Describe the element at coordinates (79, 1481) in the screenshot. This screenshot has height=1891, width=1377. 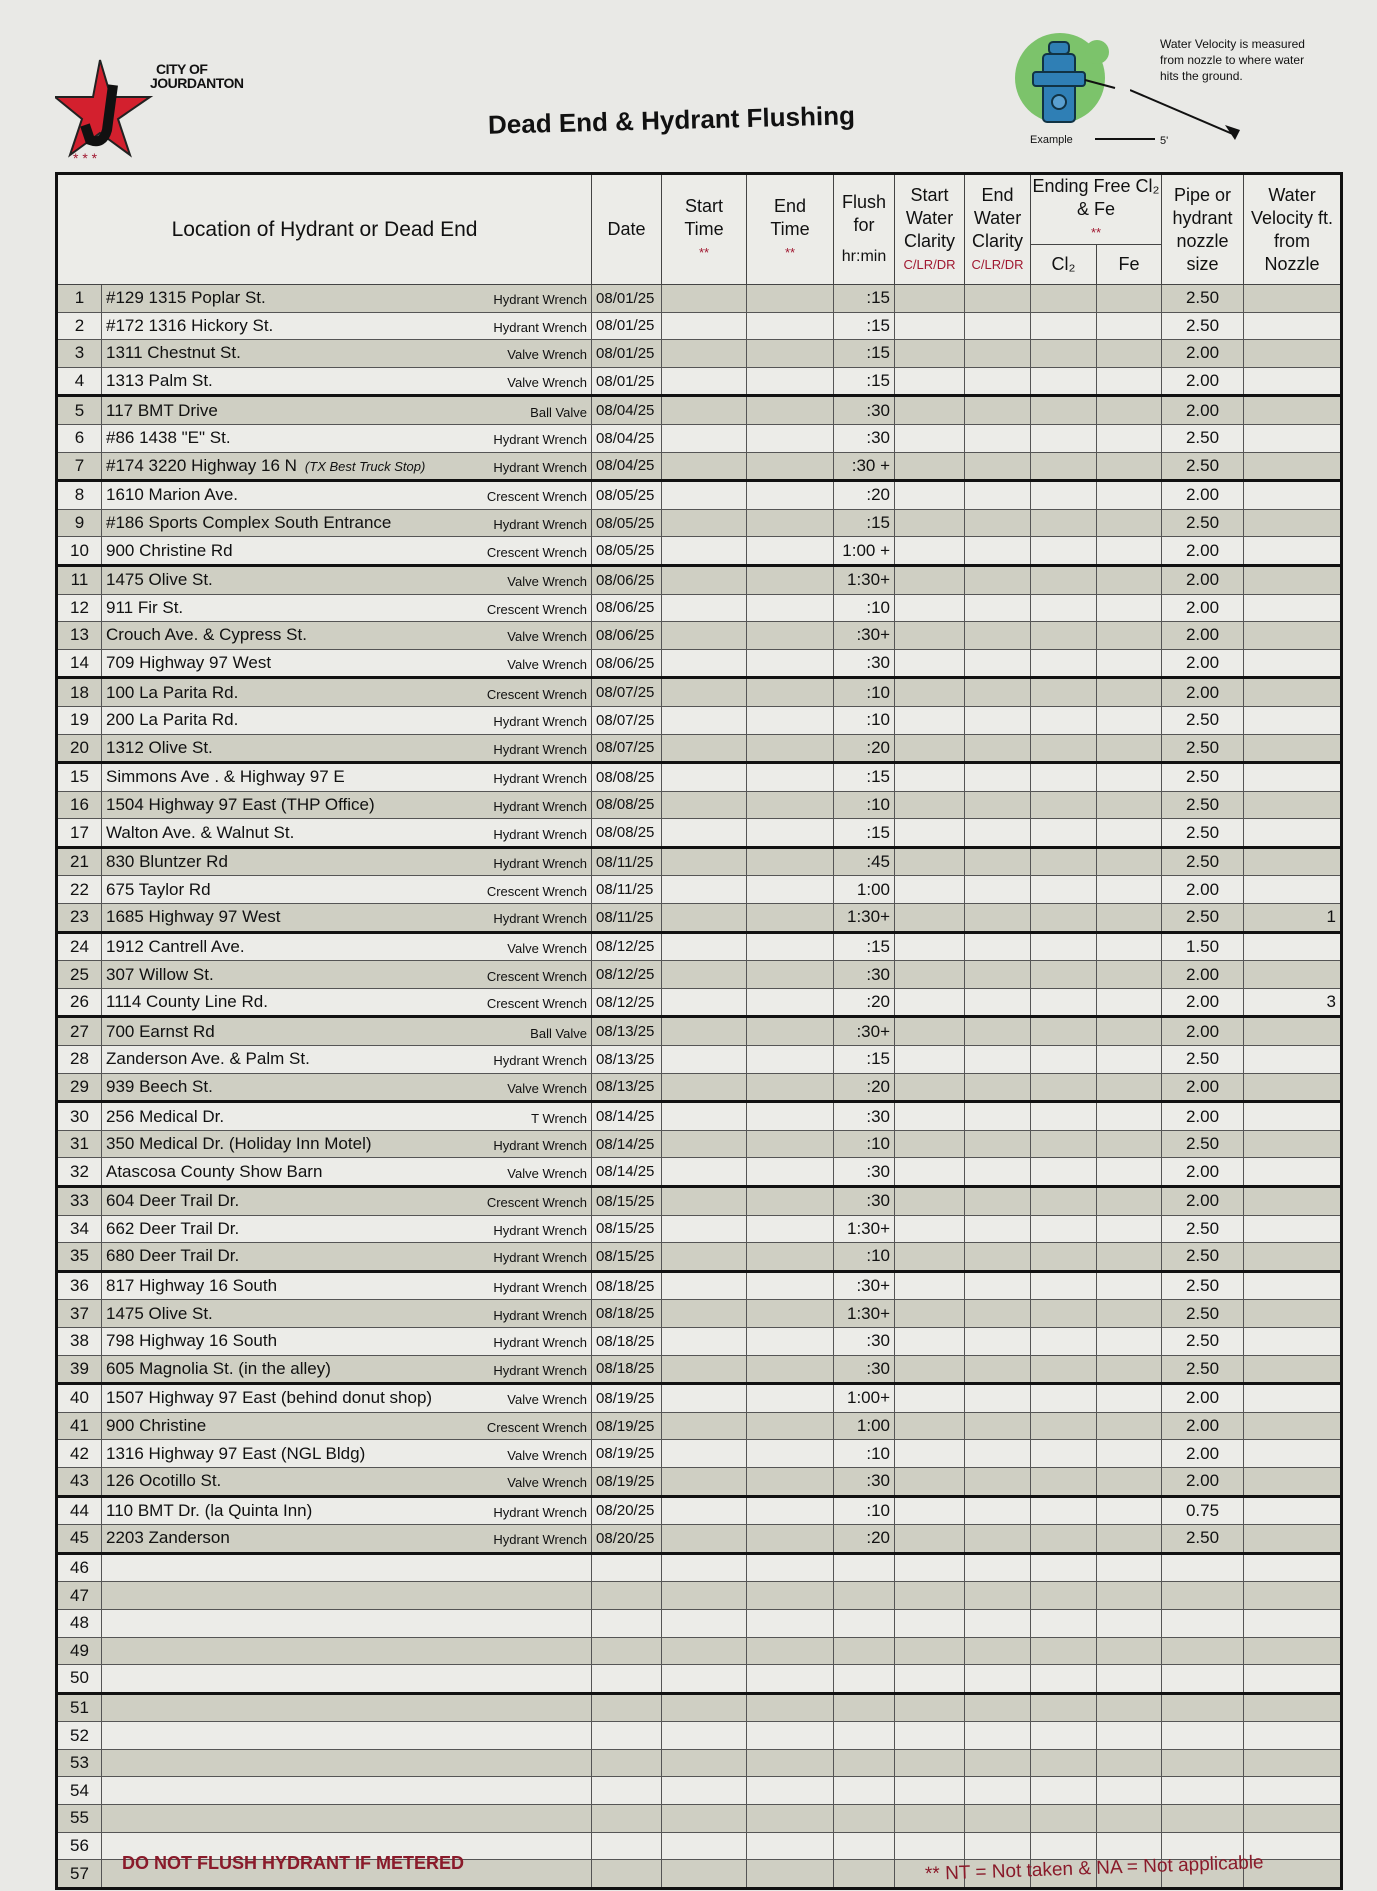
I see `row-number: 43` at that location.